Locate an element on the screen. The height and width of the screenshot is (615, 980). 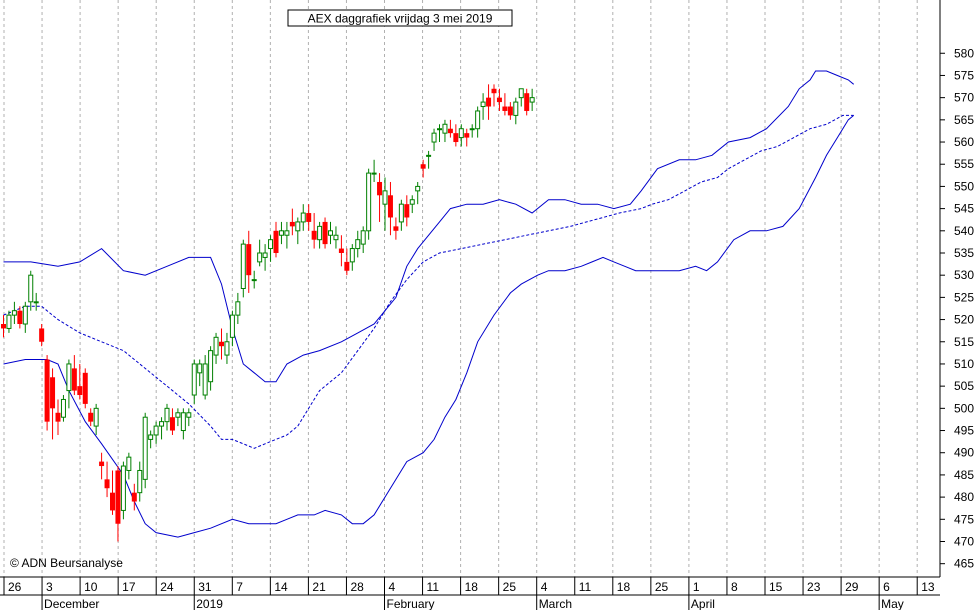
x-tick-label: 7 is located at coordinates (239, 587).